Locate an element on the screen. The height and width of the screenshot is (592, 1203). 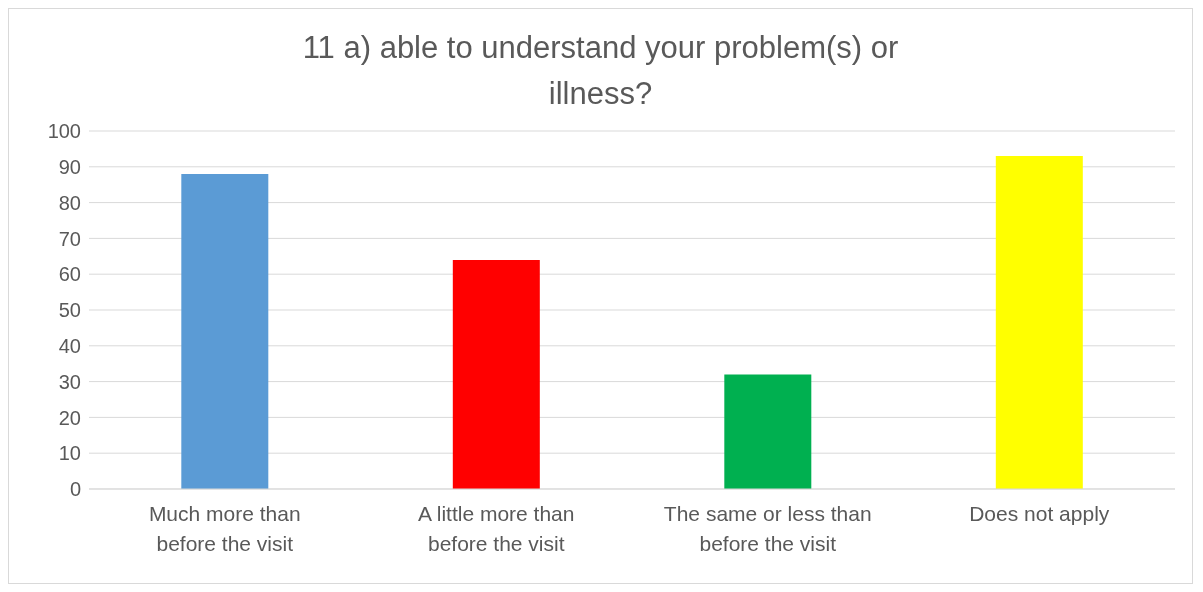
chart-title: 11 a) able to understand your problem(s) or illness? is located at coordinates (600, 71).